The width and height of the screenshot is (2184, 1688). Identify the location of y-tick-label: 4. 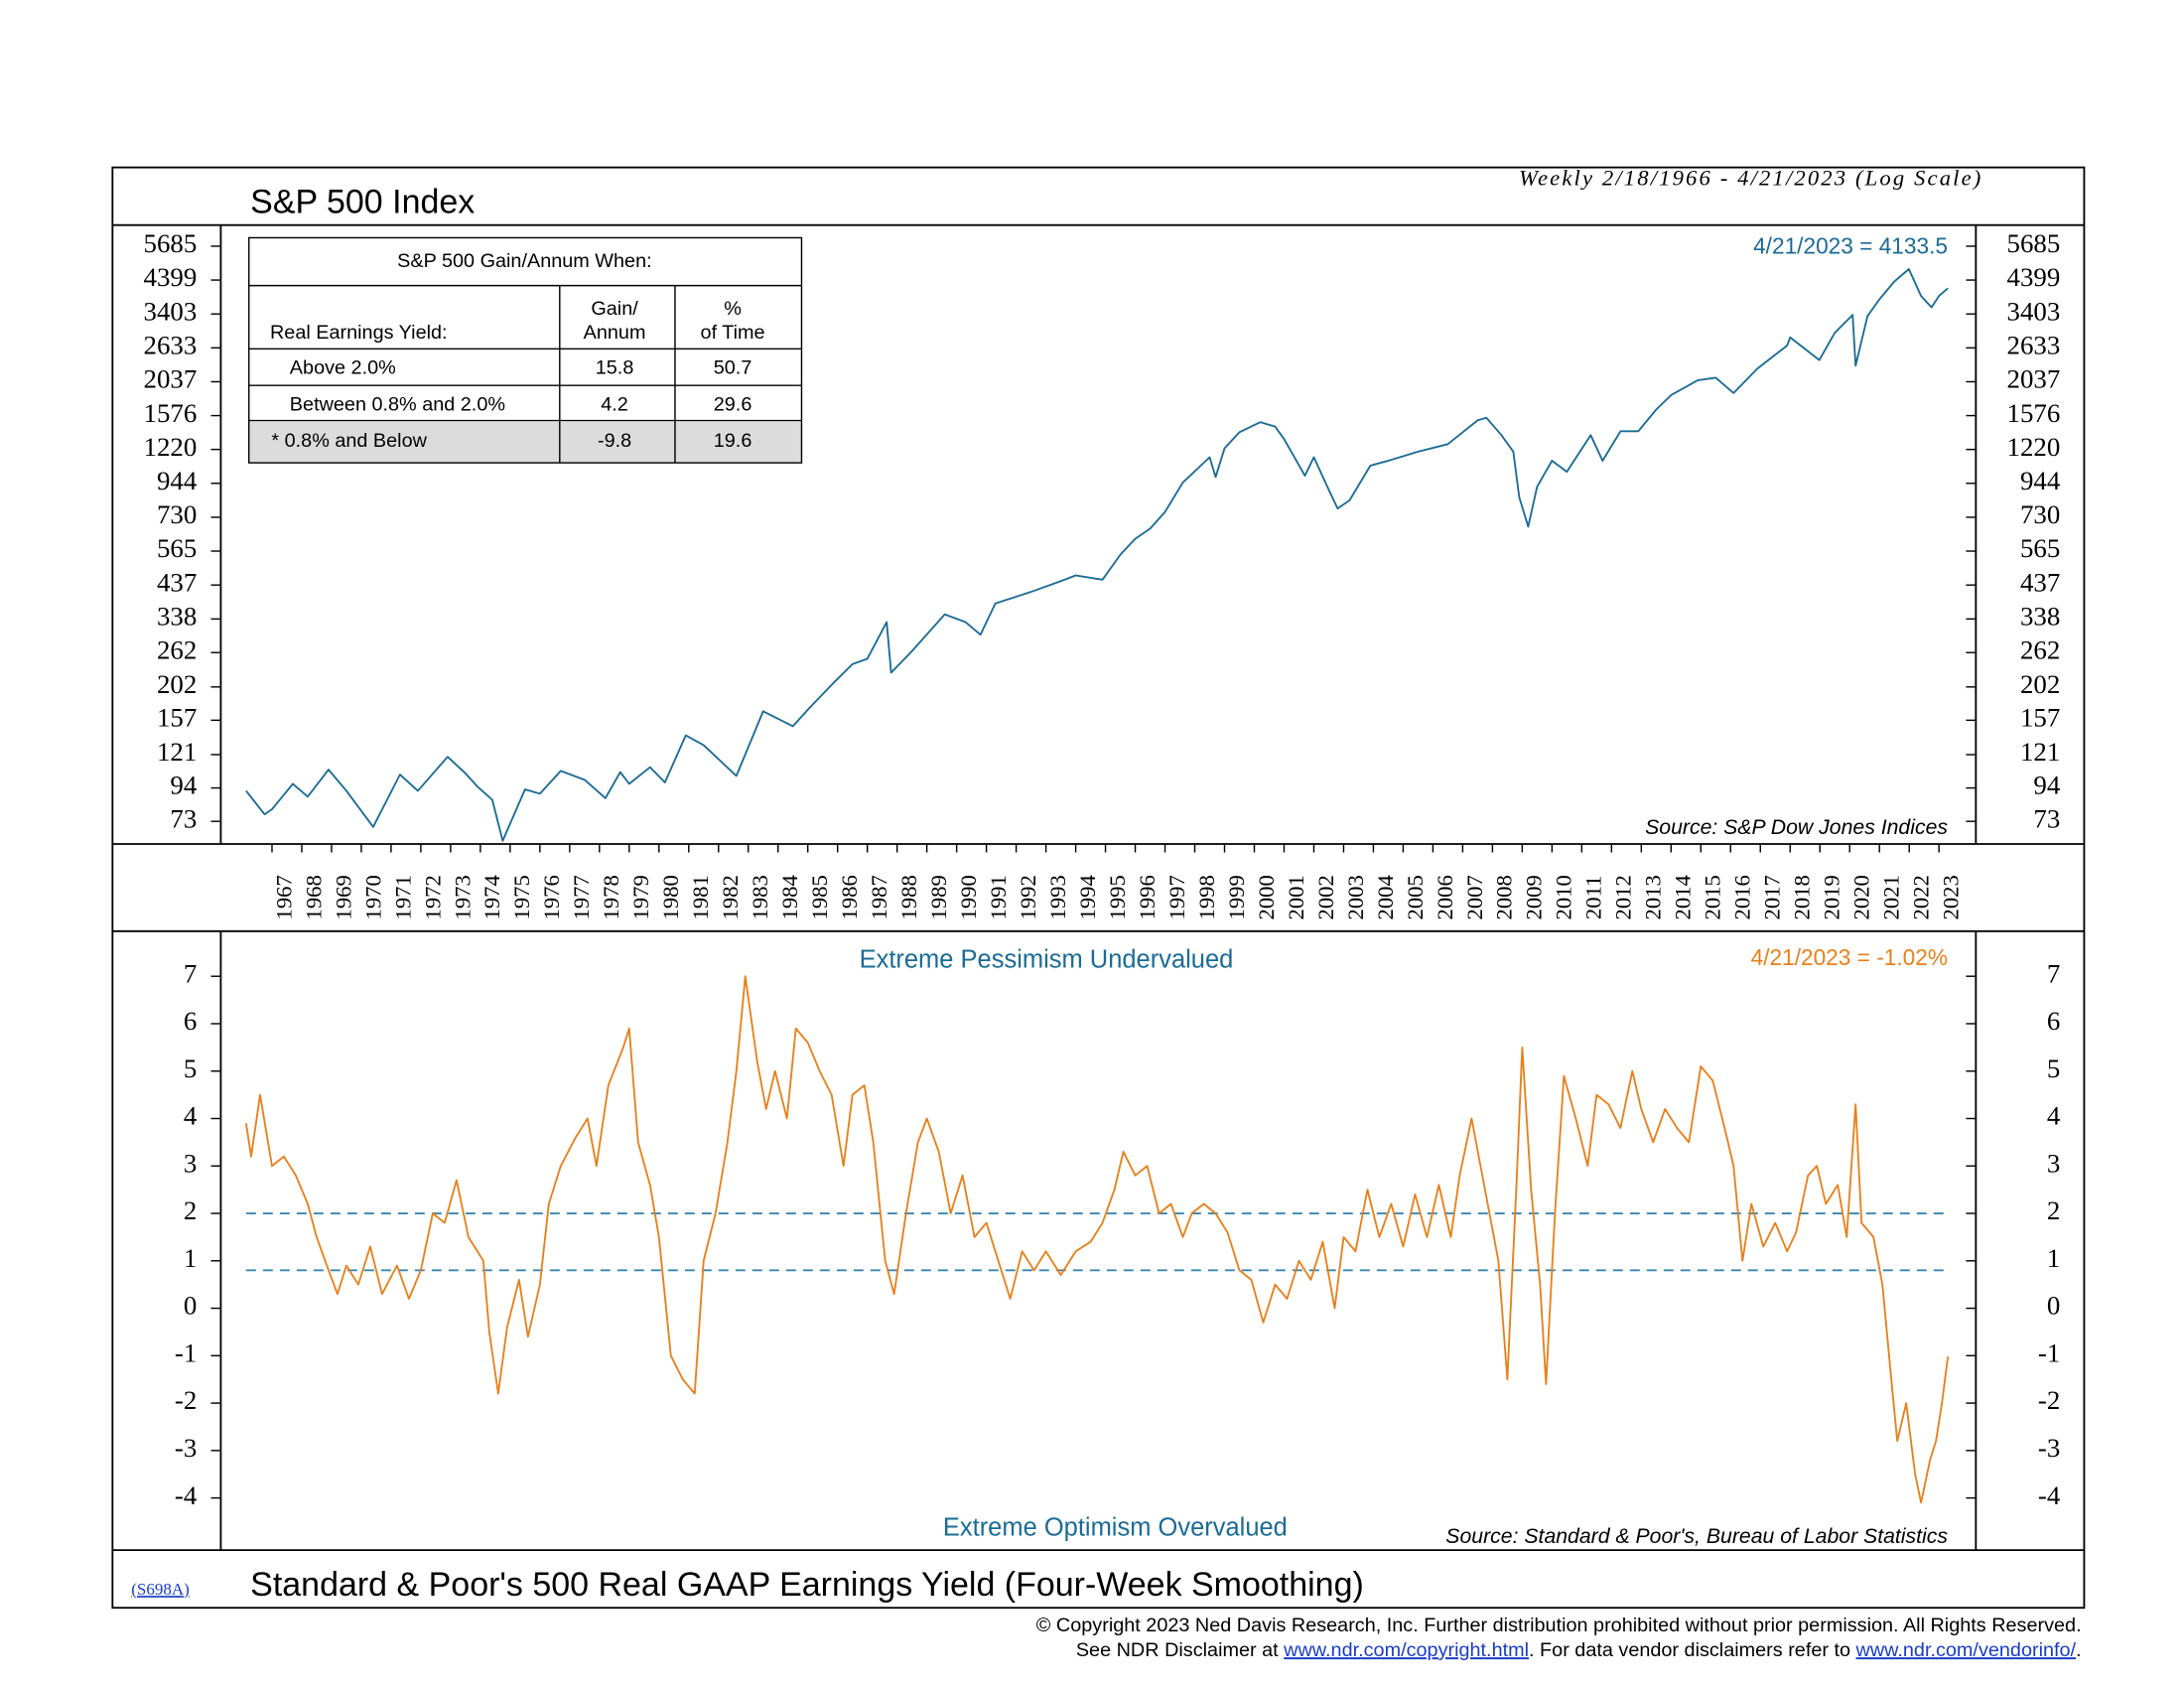
(191, 1116).